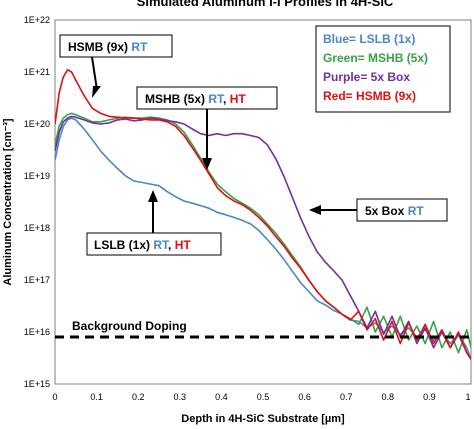 The width and height of the screenshot is (474, 429). I want to click on x-tick-label: 0.1, so click(96, 397).